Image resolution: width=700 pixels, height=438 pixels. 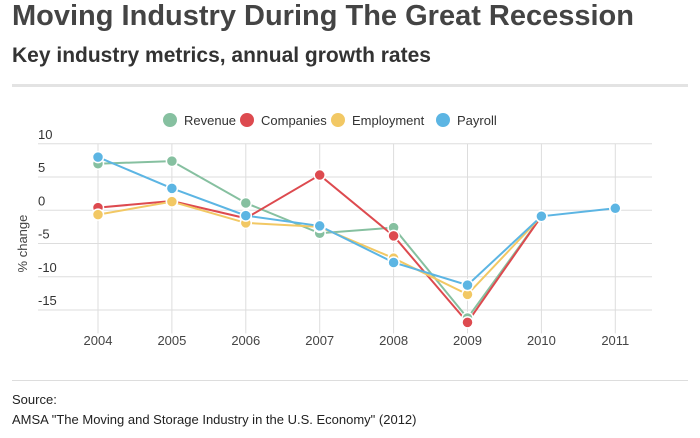 I want to click on legend-marker-payroll, so click(x=443, y=120).